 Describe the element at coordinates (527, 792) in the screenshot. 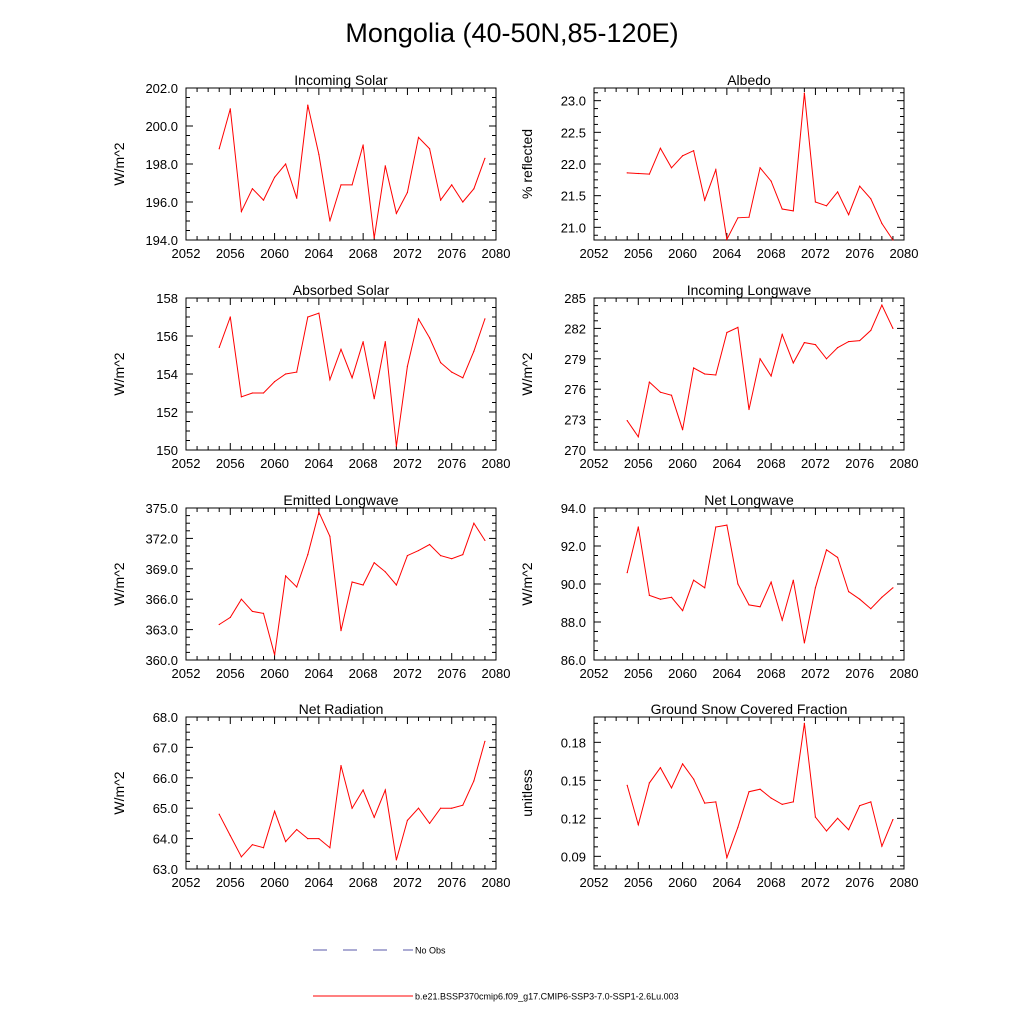

I see `y-axis-label: unitless` at that location.